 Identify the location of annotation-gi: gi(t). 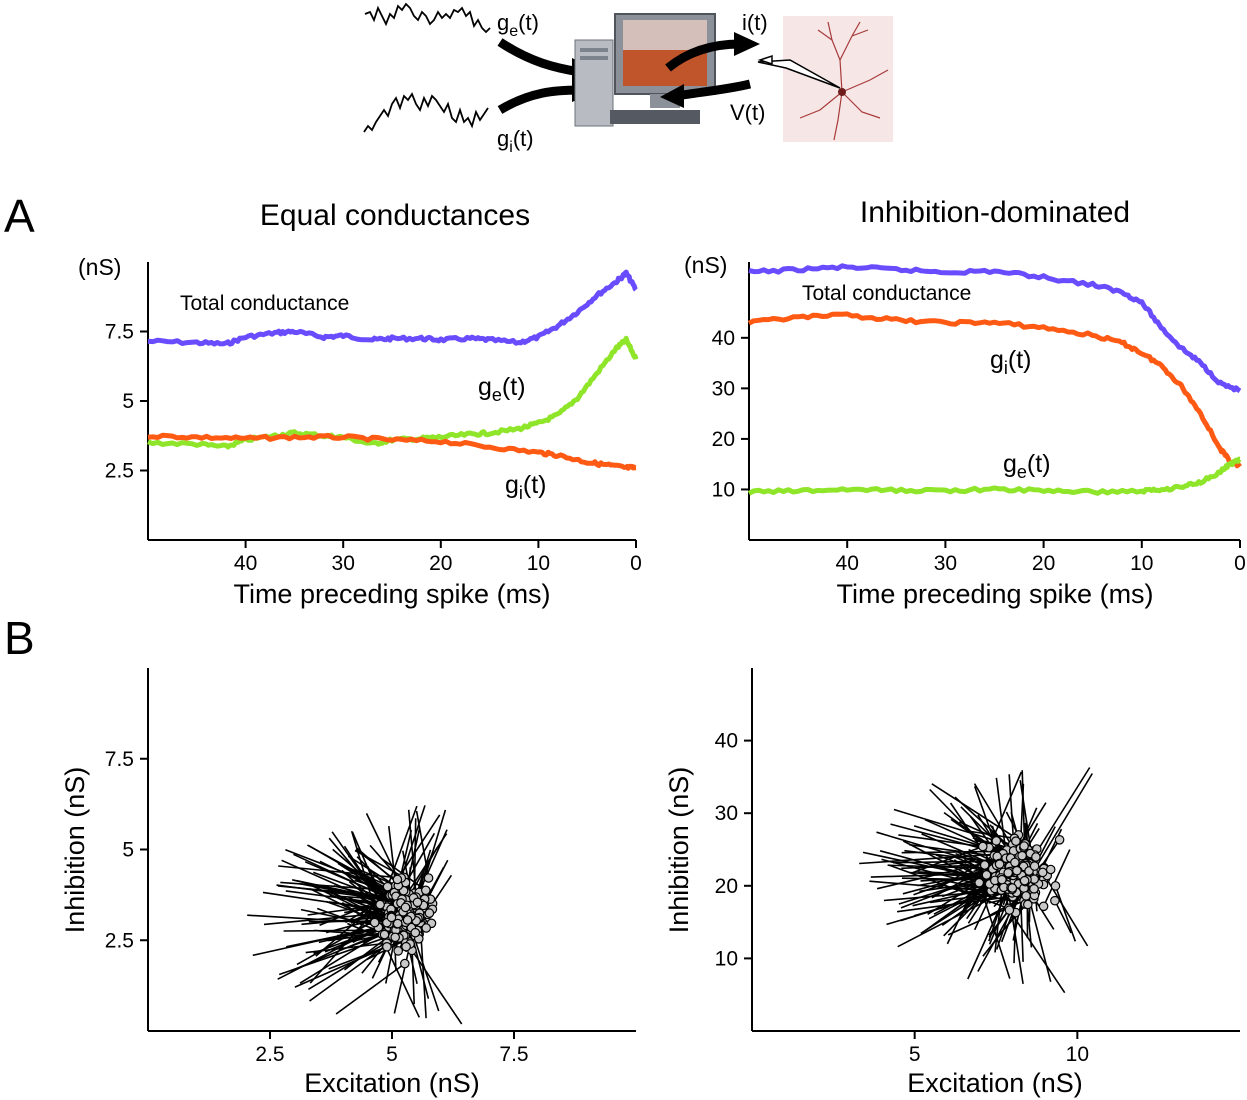
(526, 487).